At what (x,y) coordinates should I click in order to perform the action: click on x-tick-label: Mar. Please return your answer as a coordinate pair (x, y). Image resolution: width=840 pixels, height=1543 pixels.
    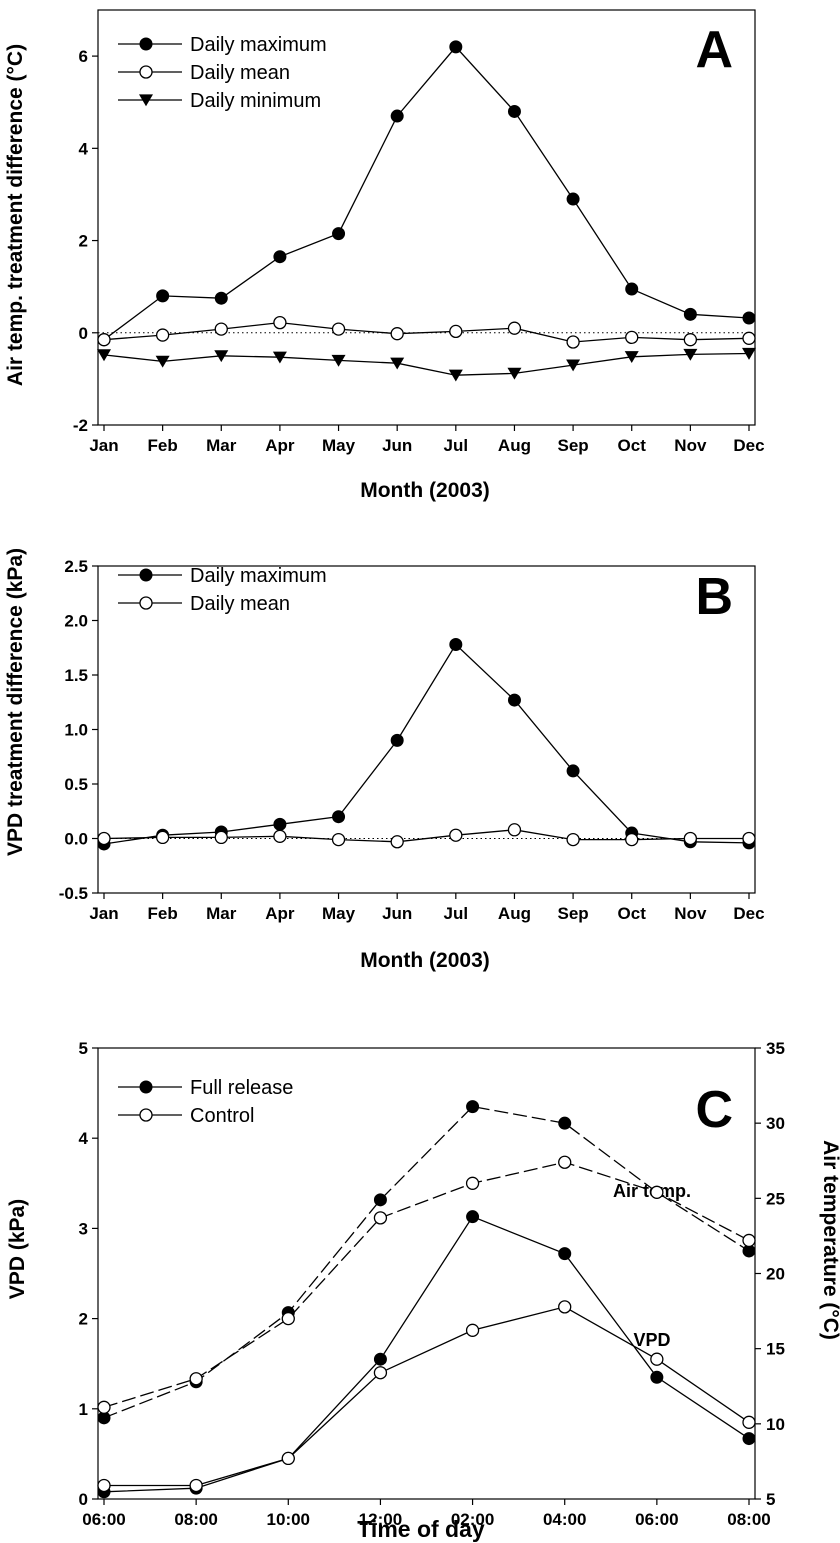
    Looking at the image, I should click on (221, 913).